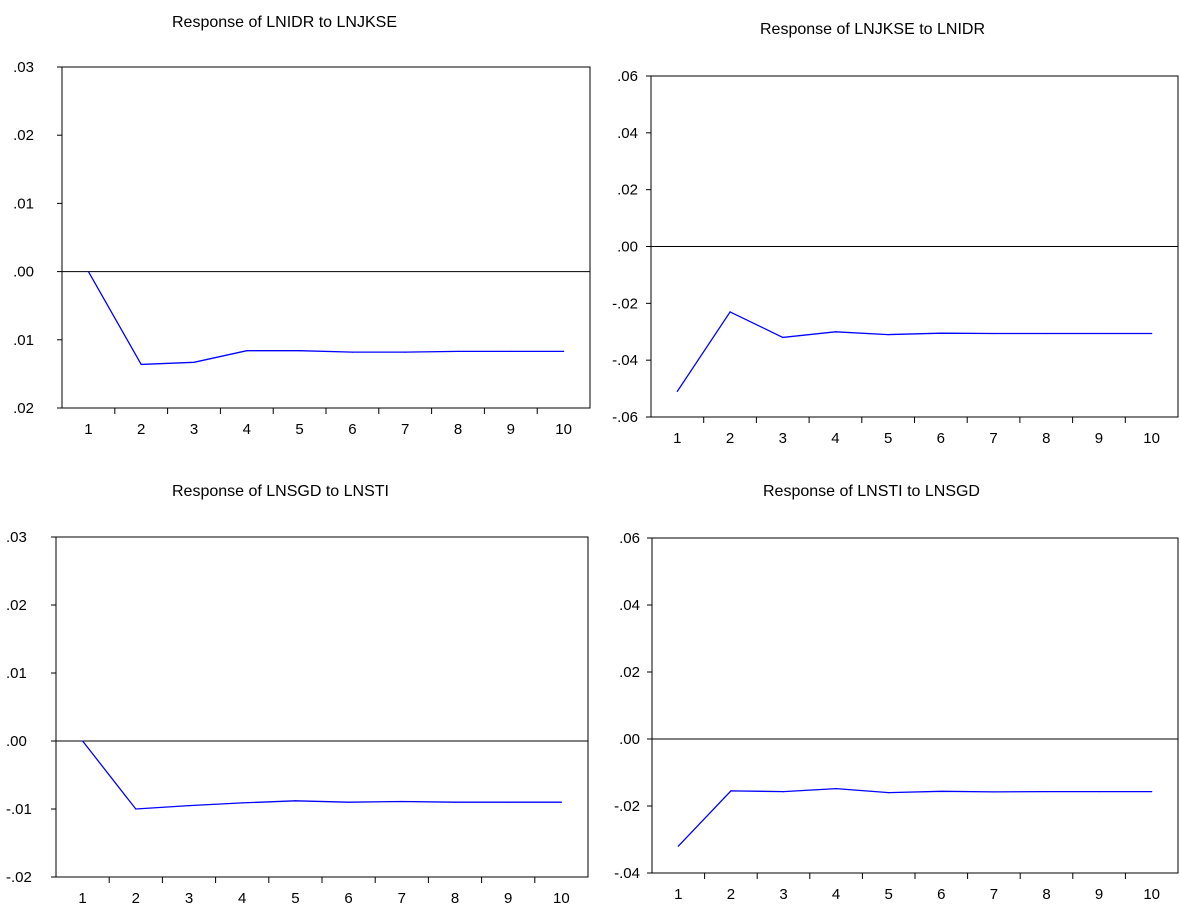 The image size is (1180, 908). I want to click on chart-title: Response of LNIDR to LNJKSE, so click(284, 22).